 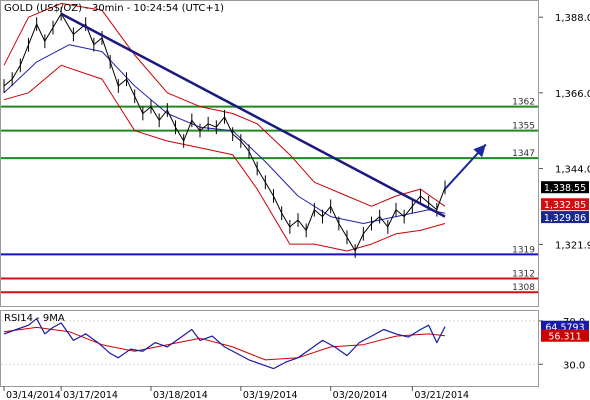 I want to click on rsi-line, so click(x=224, y=344).